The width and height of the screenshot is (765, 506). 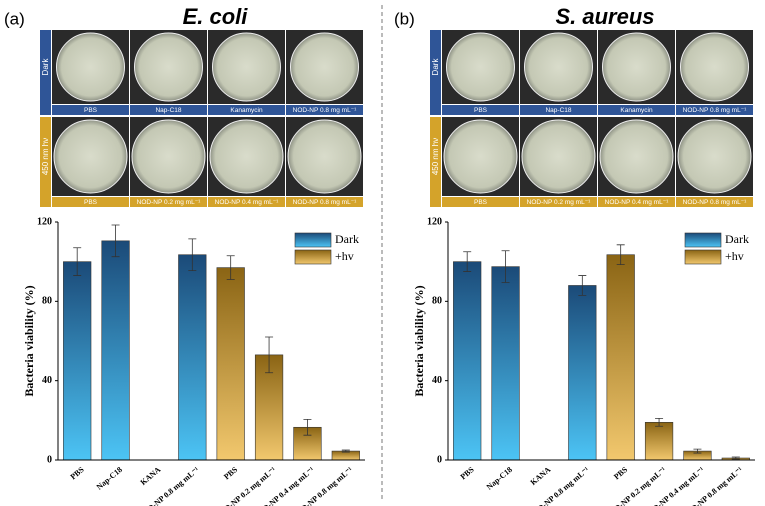 I want to click on y-tick-label: 40, so click(x=47, y=380).